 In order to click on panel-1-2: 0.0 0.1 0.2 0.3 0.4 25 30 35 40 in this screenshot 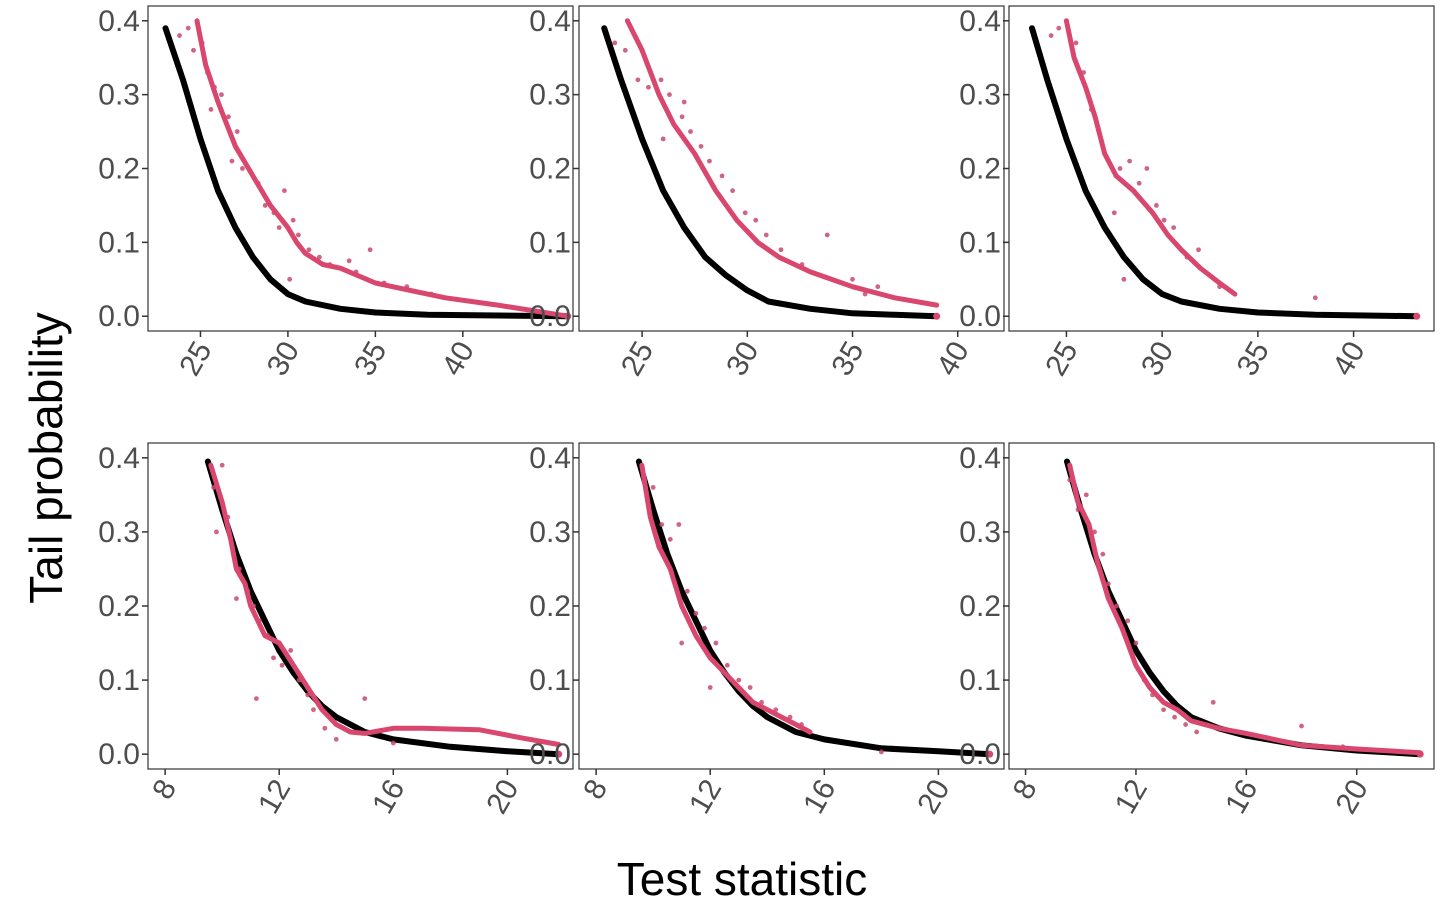, I will do `click(767, 193)`.